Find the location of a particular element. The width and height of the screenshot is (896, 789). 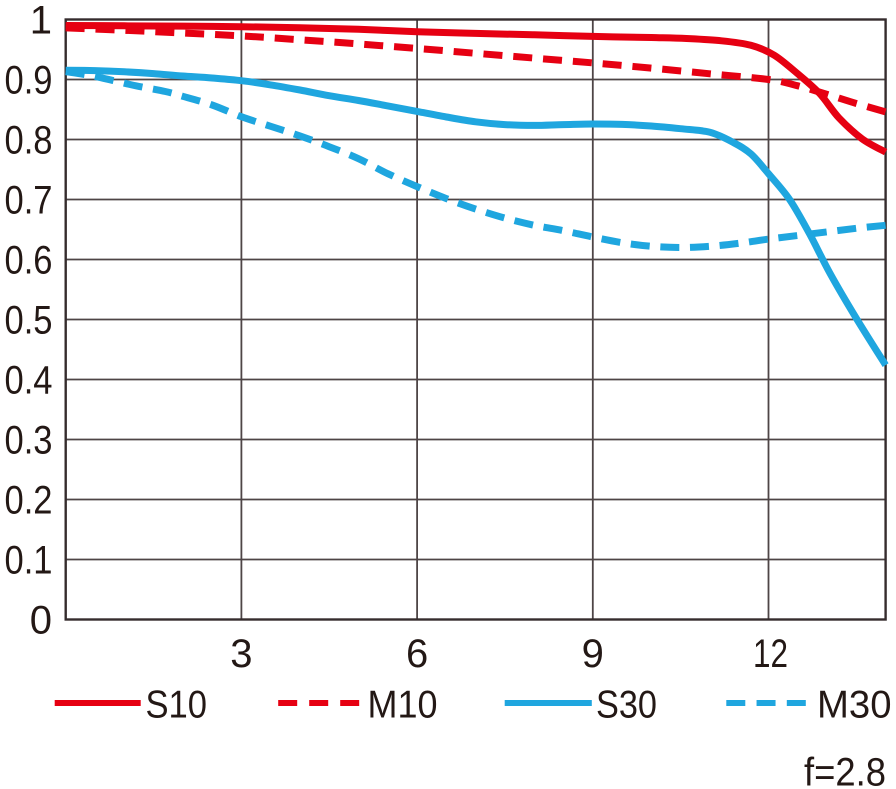

svg-text: 0.9 is located at coordinates (29, 80).